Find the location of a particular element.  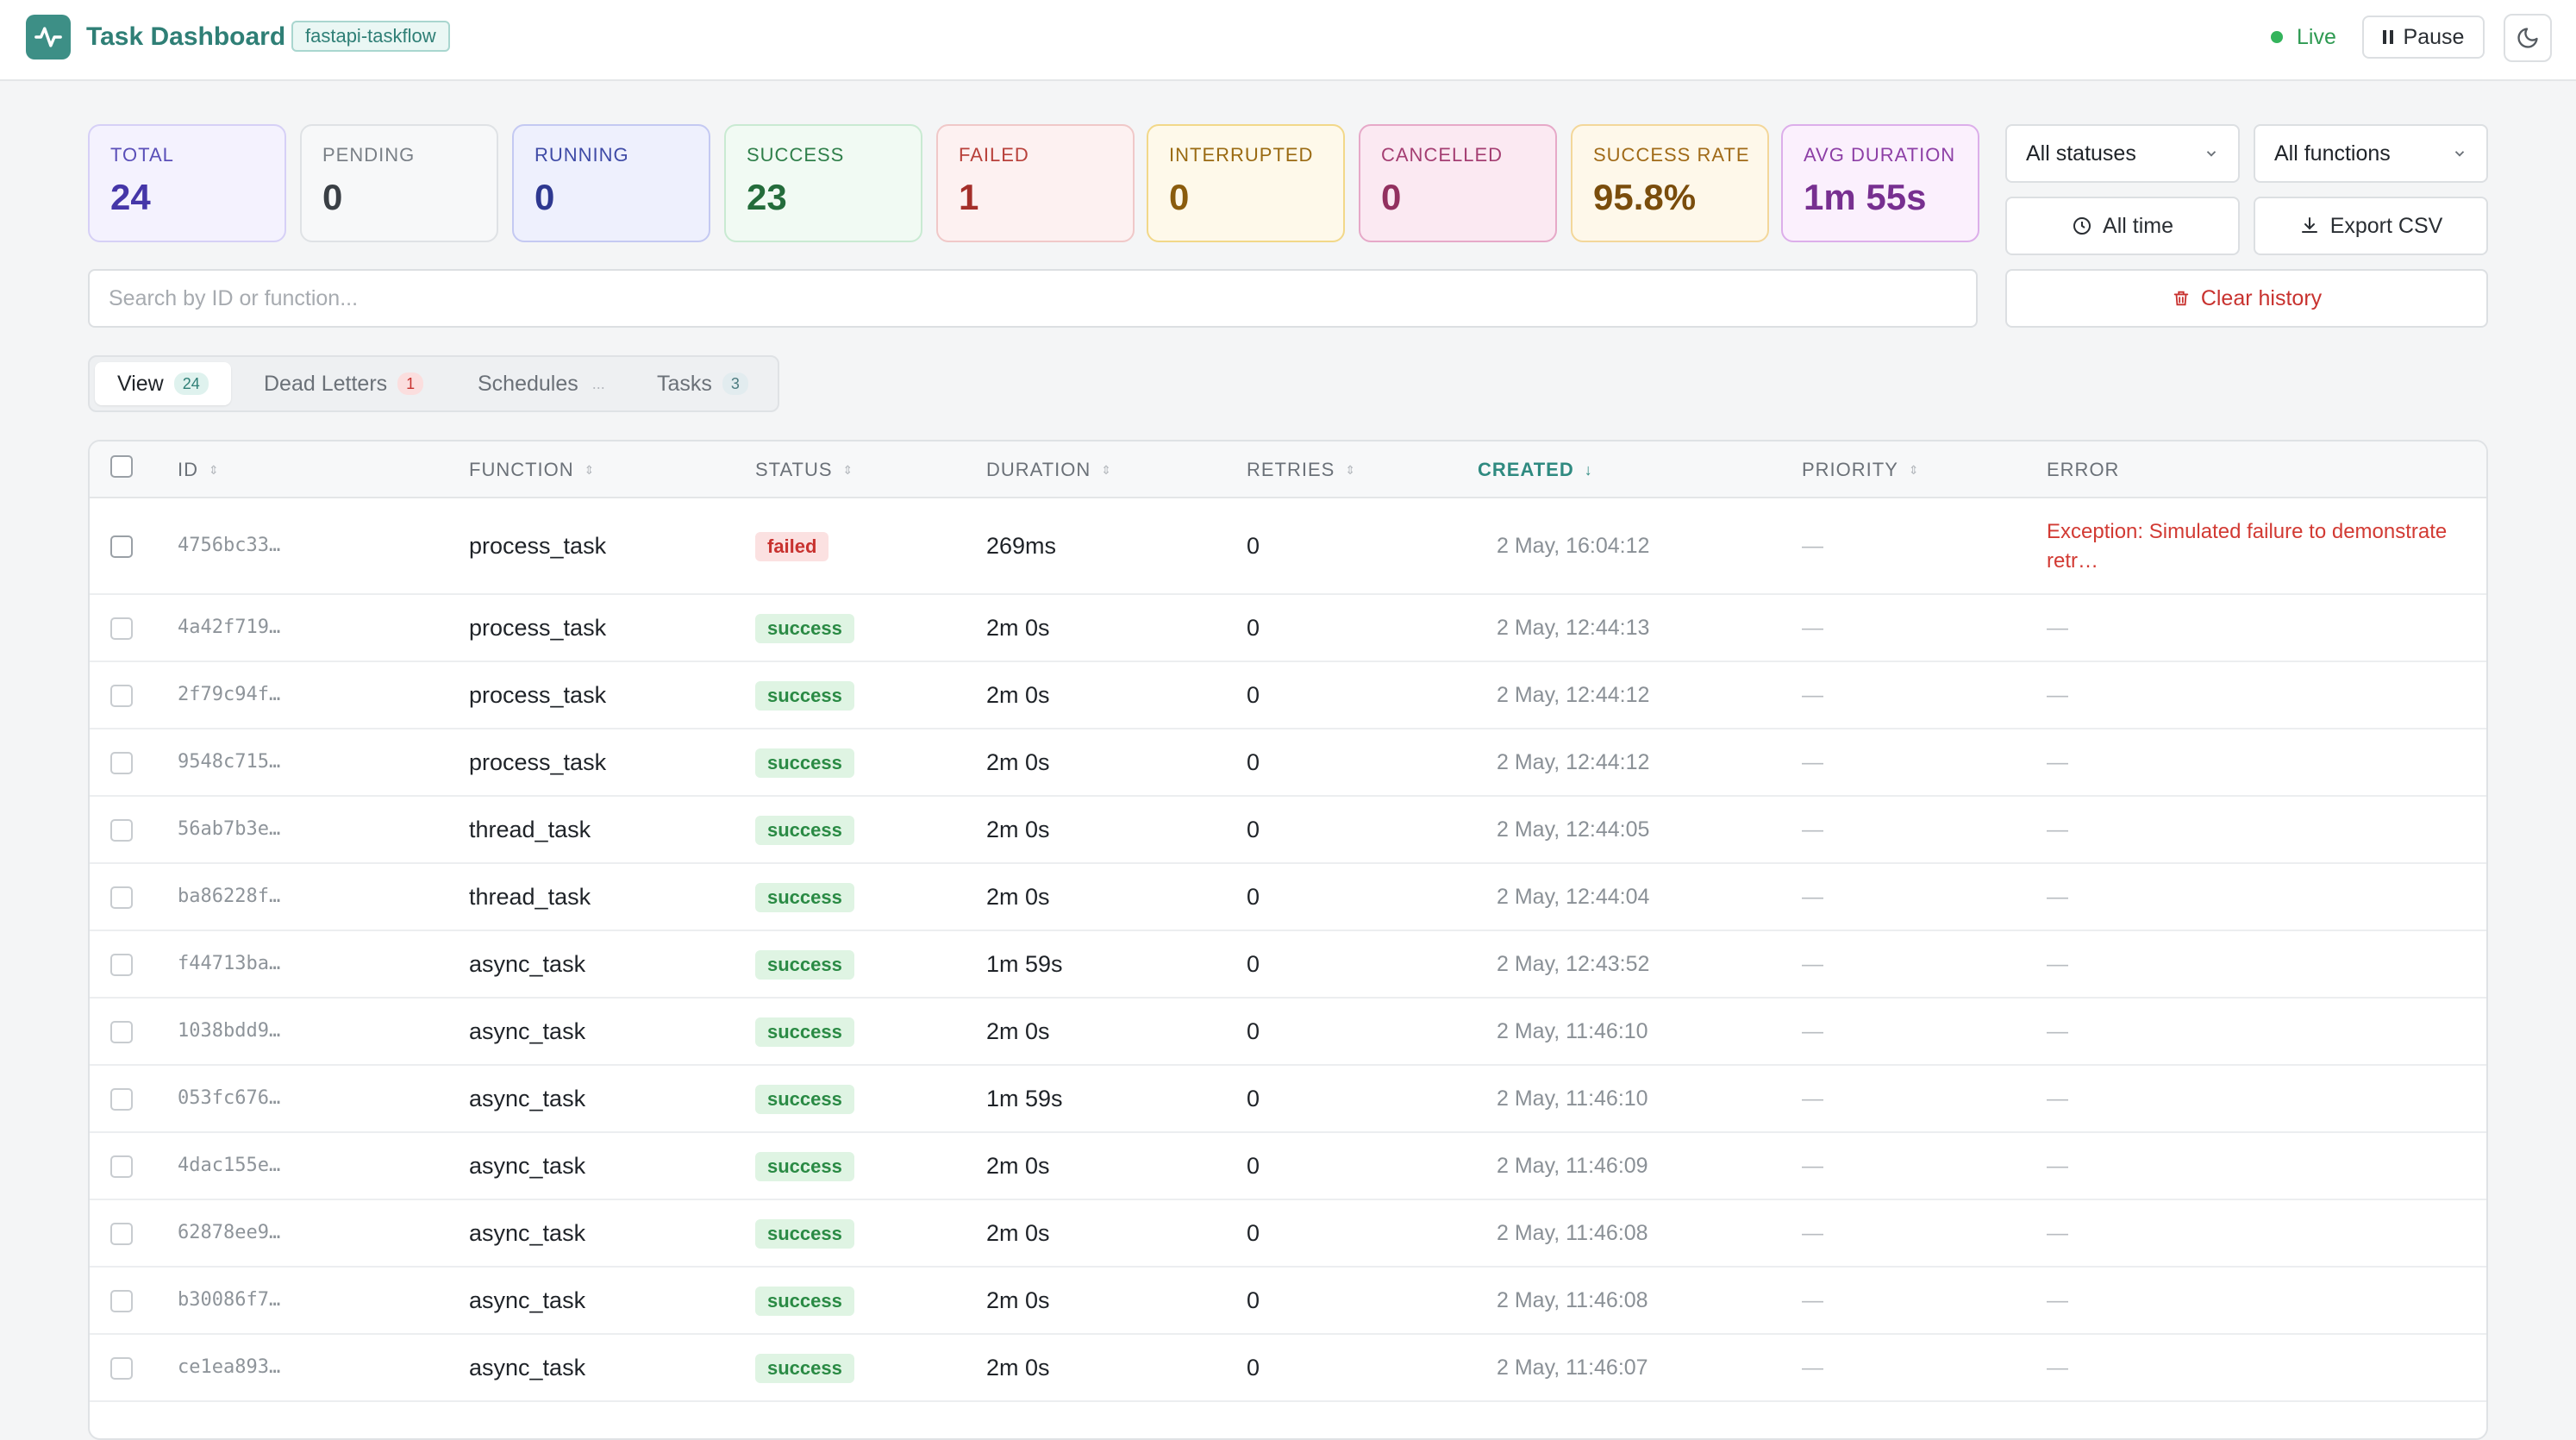

export-csv-button: Export CSV is located at coordinates (2371, 226).